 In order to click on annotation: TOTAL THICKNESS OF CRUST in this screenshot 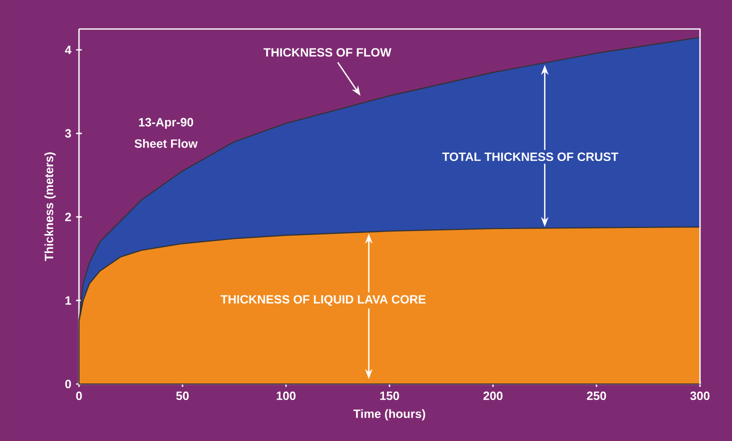, I will do `click(530, 157)`.